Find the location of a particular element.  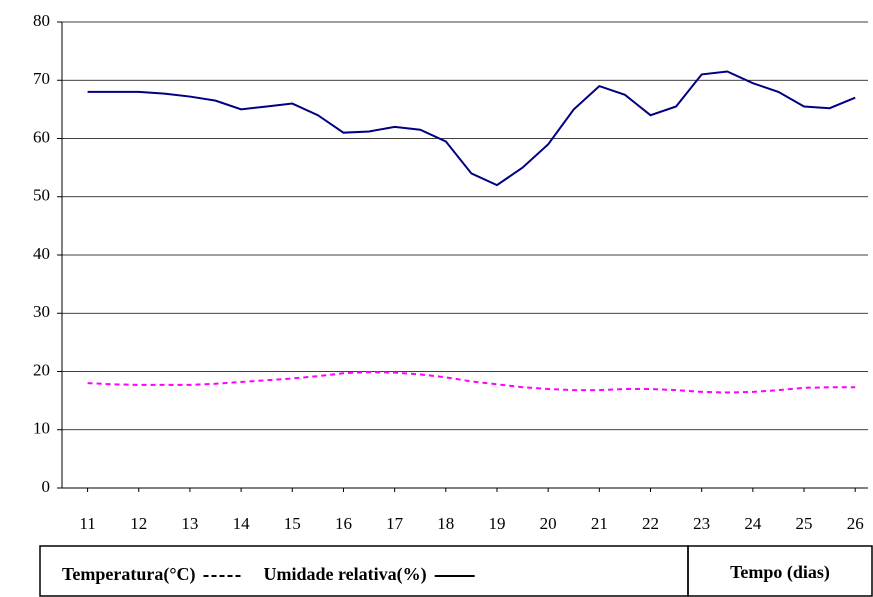

y-tick-label: 10 is located at coordinates (41, 428).